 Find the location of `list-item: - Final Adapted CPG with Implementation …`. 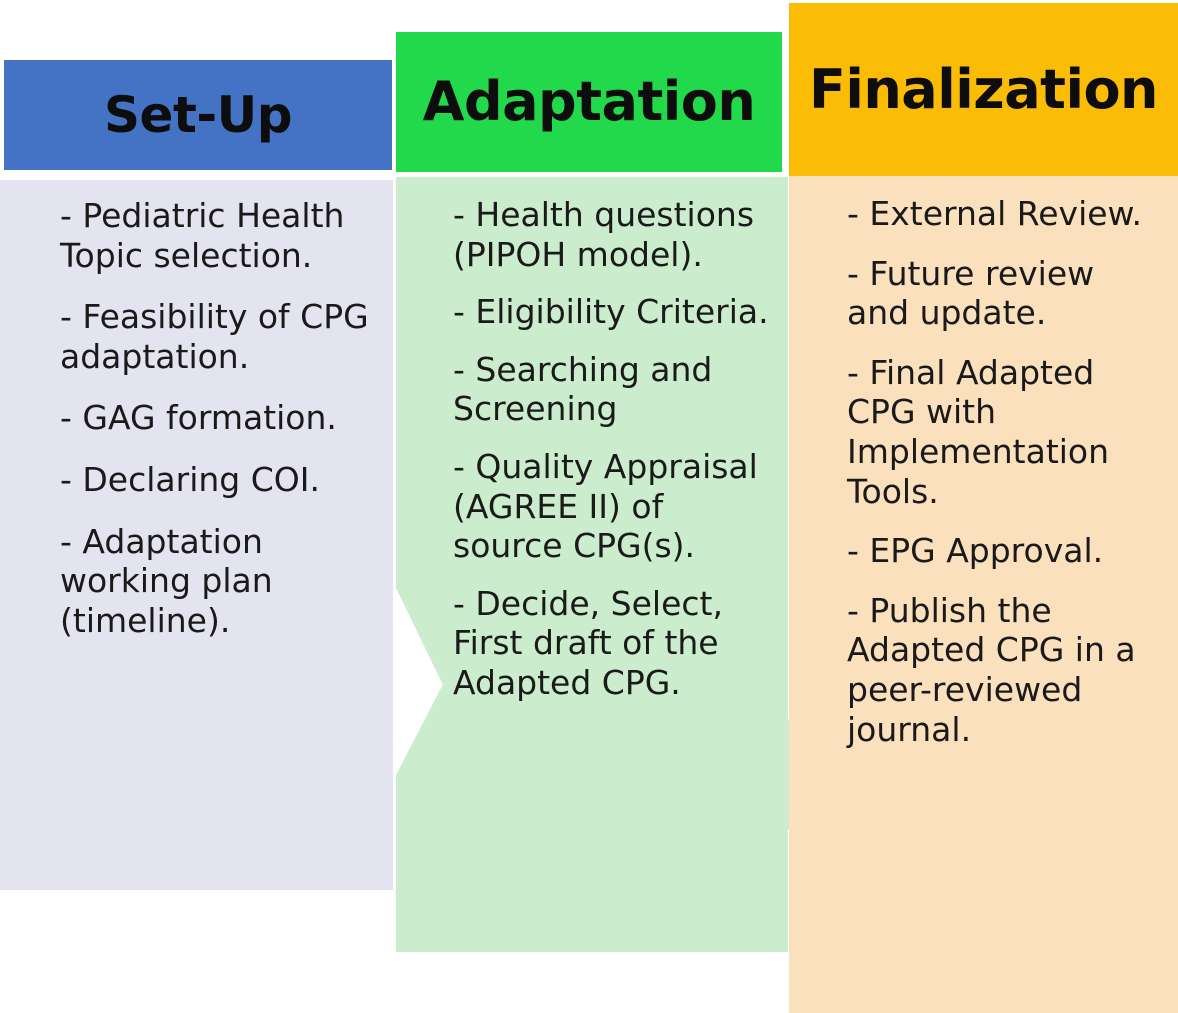

list-item: - Final Adapted CPG with Implementation … is located at coordinates (983, 431).